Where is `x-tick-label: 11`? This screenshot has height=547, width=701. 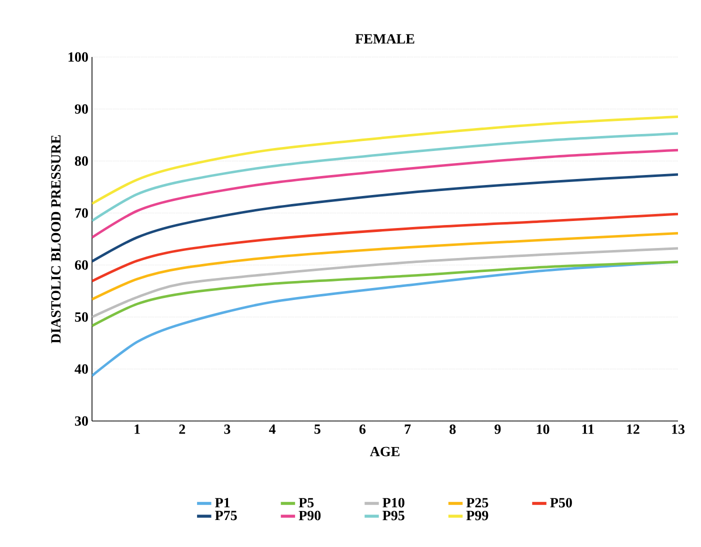 x-tick-label: 11 is located at coordinates (588, 429).